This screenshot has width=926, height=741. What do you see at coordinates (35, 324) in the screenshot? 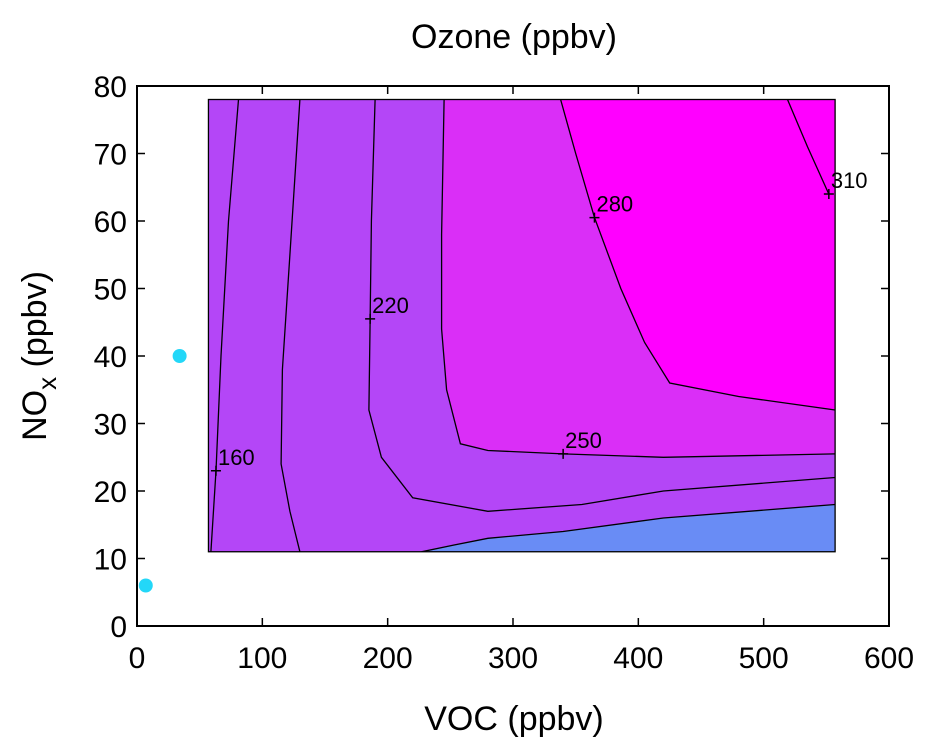
I see `y-axis-label-tail: (ppbv)` at bounding box center [35, 324].